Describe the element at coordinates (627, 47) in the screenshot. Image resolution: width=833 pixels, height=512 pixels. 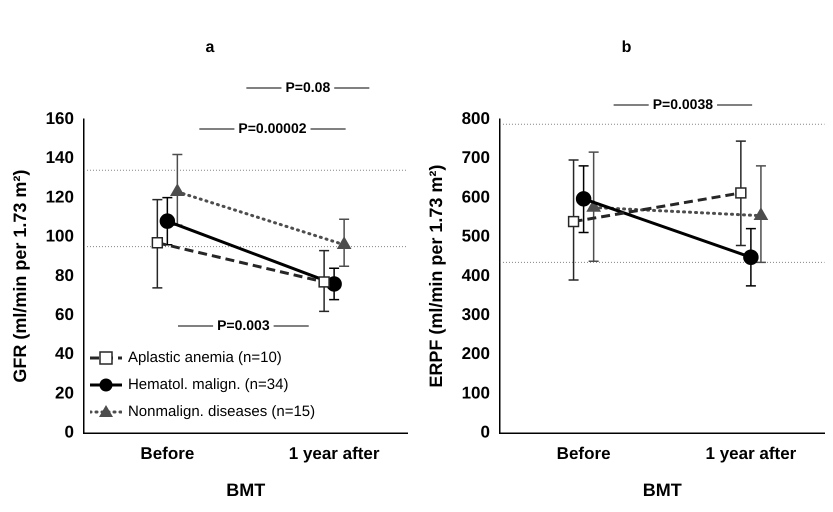
I see `chart-title: b` at that location.